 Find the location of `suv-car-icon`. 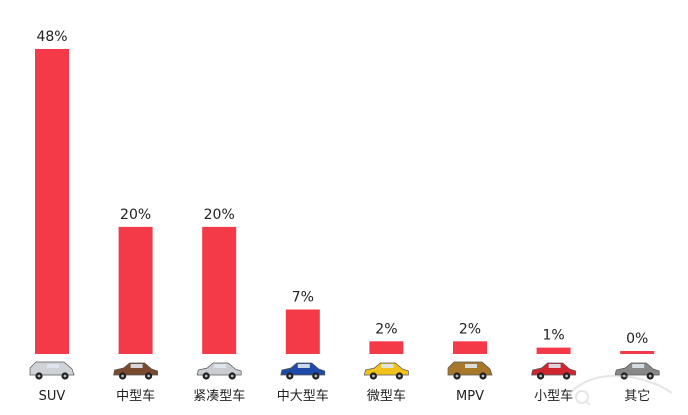

suv-car-icon is located at coordinates (52, 370).